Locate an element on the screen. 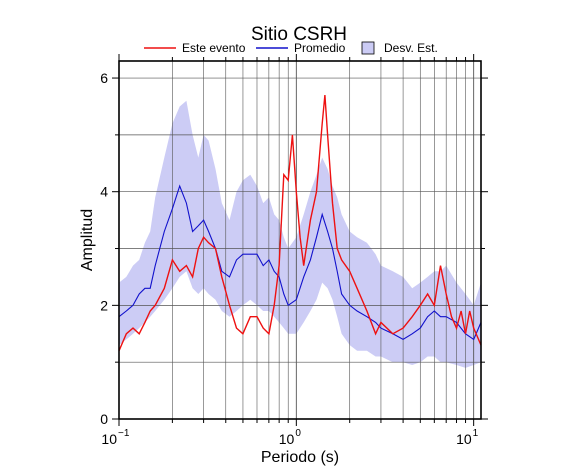 Image resolution: width=586 pixels, height=475 pixels. x-tick-label-exponent: 1 is located at coordinates (476, 433).